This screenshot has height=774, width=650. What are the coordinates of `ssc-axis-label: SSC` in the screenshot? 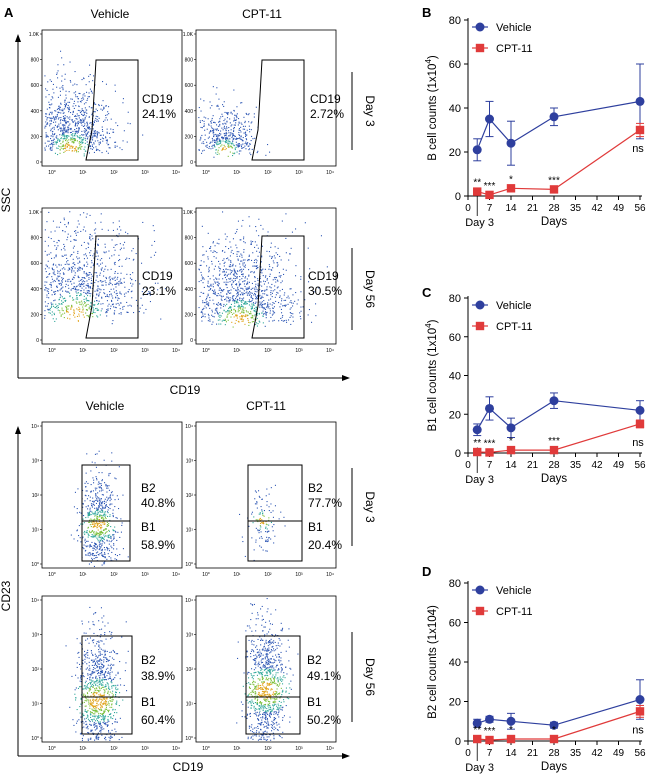 It's located at (6, 199).